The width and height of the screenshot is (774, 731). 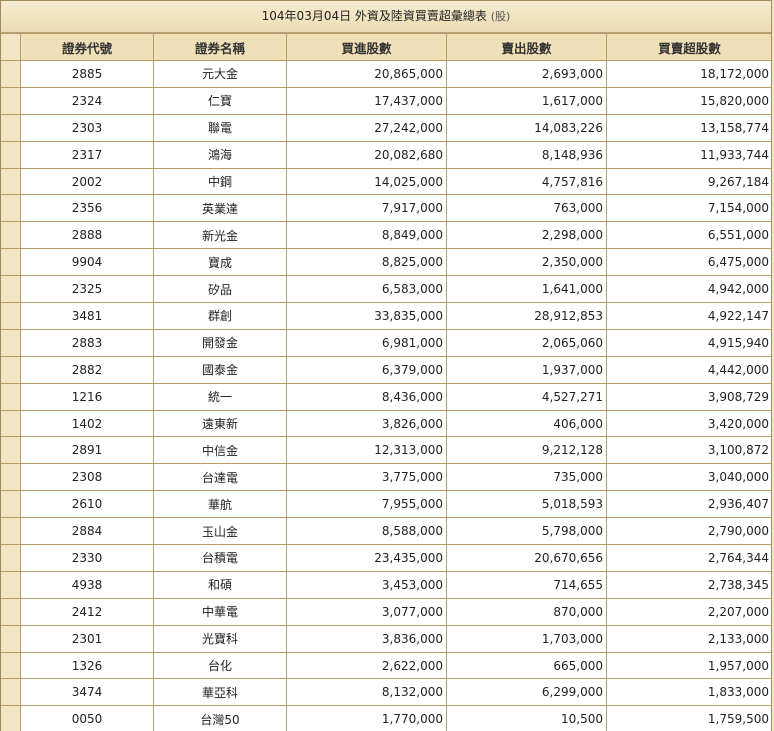 I want to click on cell-buy: 8,588,000, so click(x=366, y=531).